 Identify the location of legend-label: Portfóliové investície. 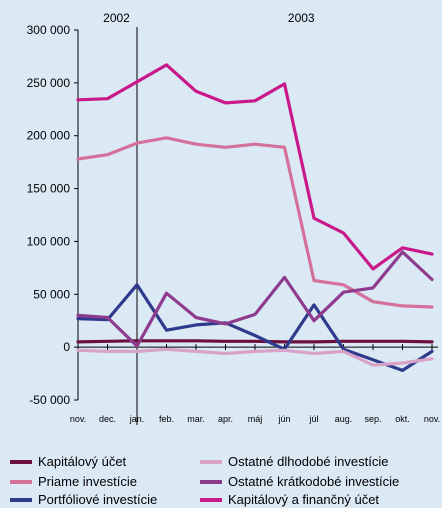
(98, 499).